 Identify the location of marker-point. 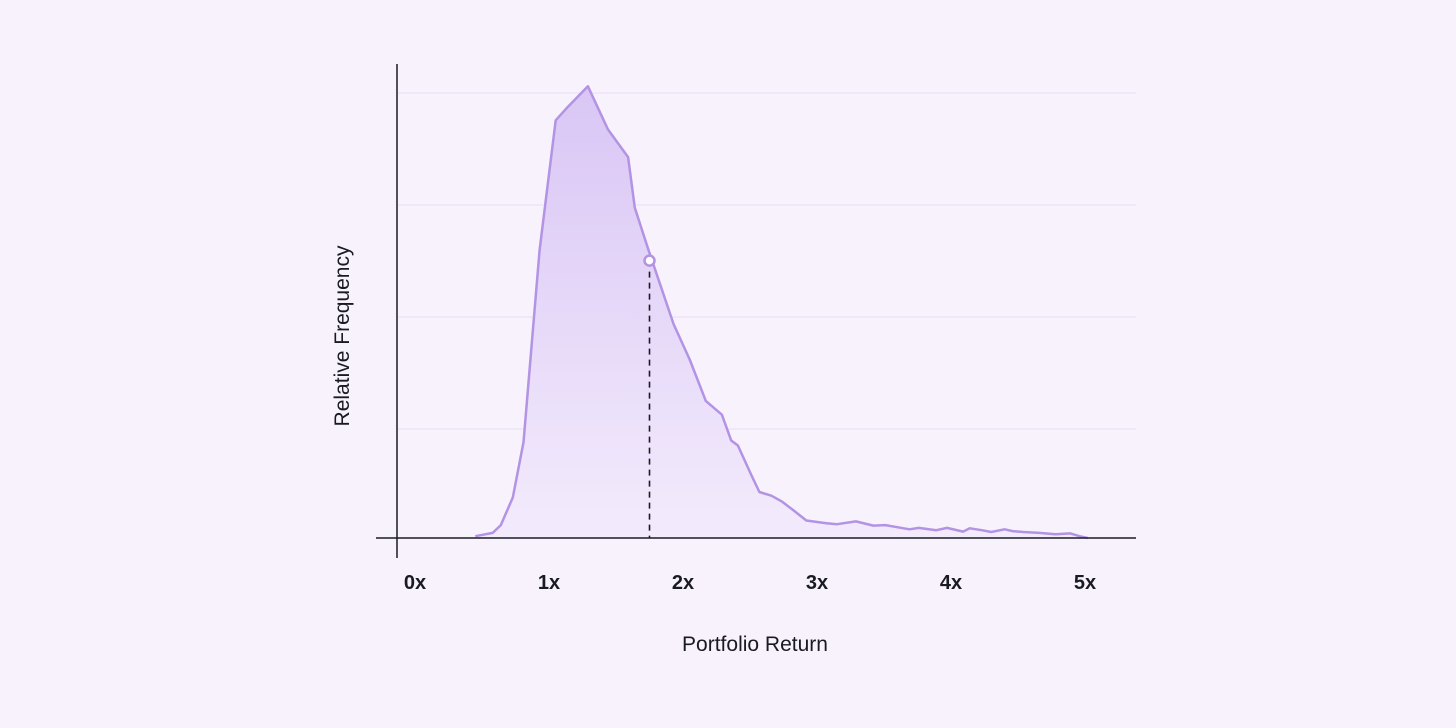
(649, 260).